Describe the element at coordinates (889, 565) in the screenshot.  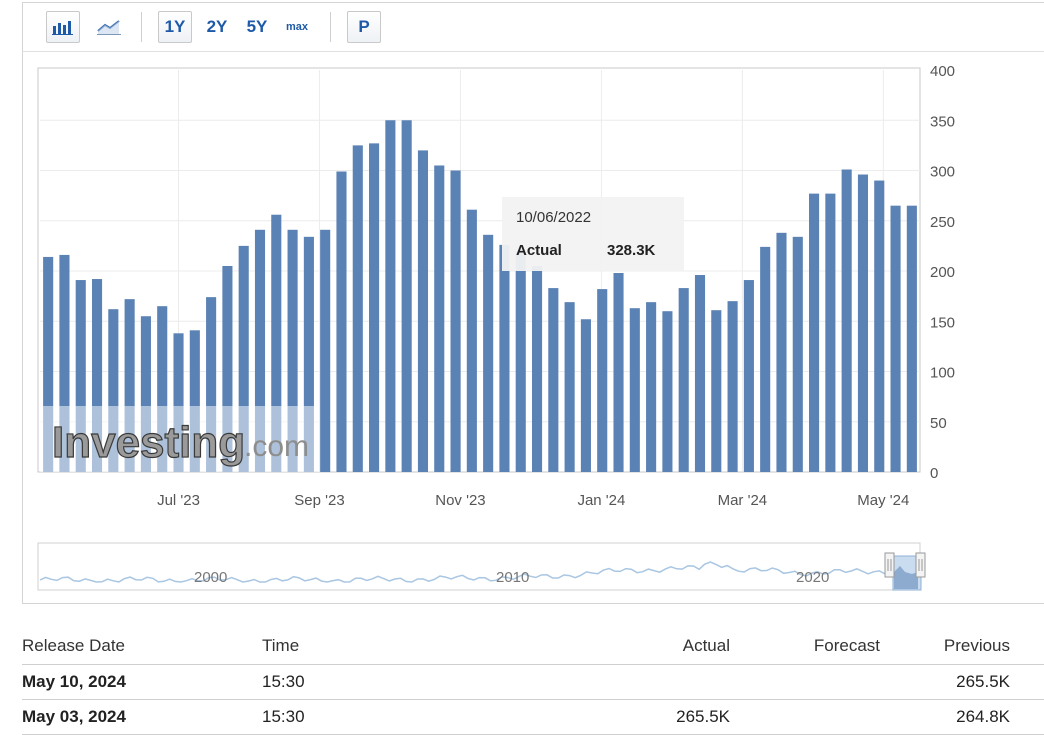
I see `navigator-left-handle` at that location.